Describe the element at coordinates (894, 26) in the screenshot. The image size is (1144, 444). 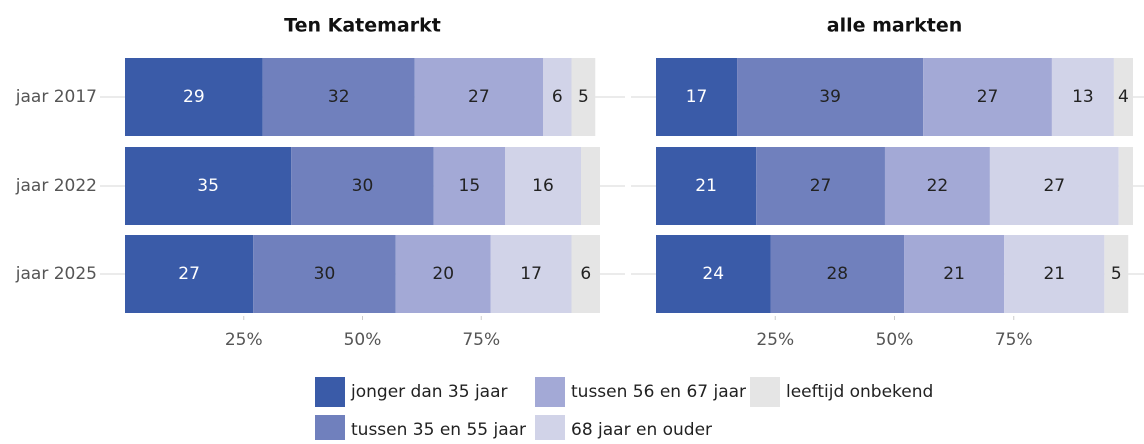
I see `panel-title: alle markten` at that location.